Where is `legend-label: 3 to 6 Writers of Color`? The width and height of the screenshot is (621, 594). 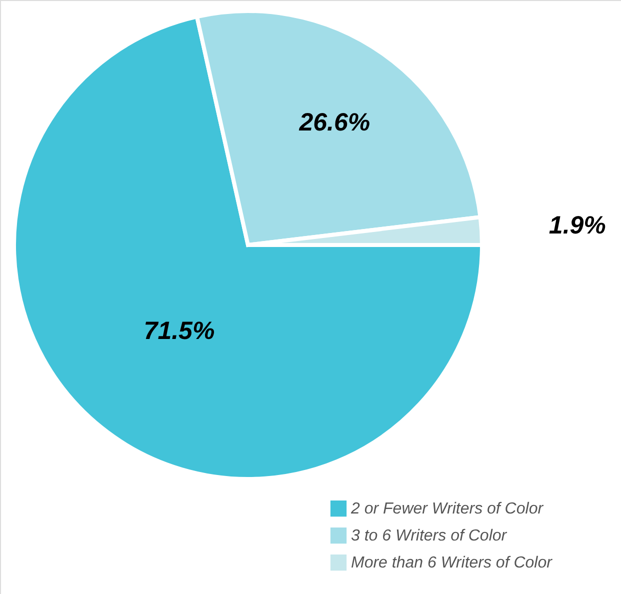
legend-label: 3 to 6 Writers of Color is located at coordinates (429, 536).